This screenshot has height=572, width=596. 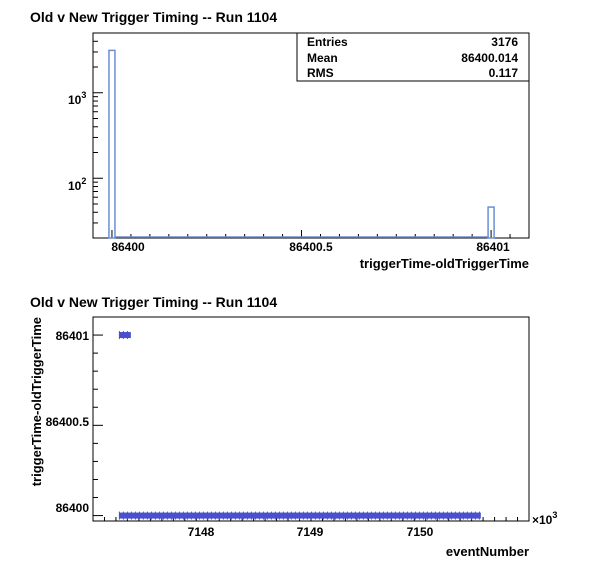 What do you see at coordinates (320, 73) in the screenshot?
I see `stats-label-rms: RMS` at bounding box center [320, 73].